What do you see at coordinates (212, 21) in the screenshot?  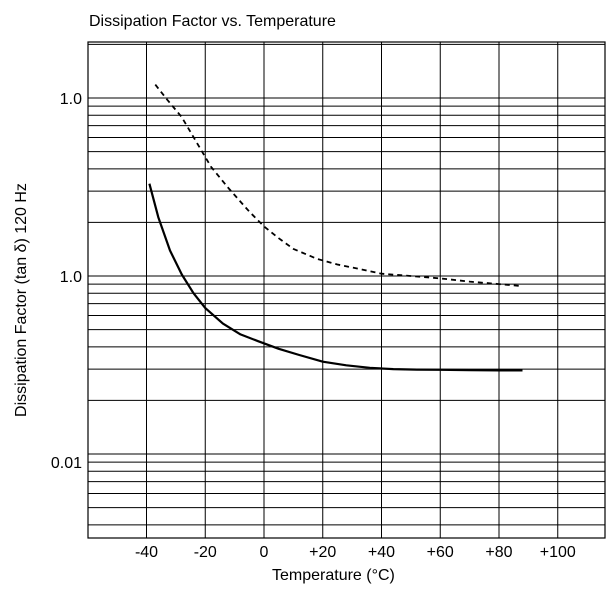 I see `chart-title: Dissipation Factor vs. Temperature` at bounding box center [212, 21].